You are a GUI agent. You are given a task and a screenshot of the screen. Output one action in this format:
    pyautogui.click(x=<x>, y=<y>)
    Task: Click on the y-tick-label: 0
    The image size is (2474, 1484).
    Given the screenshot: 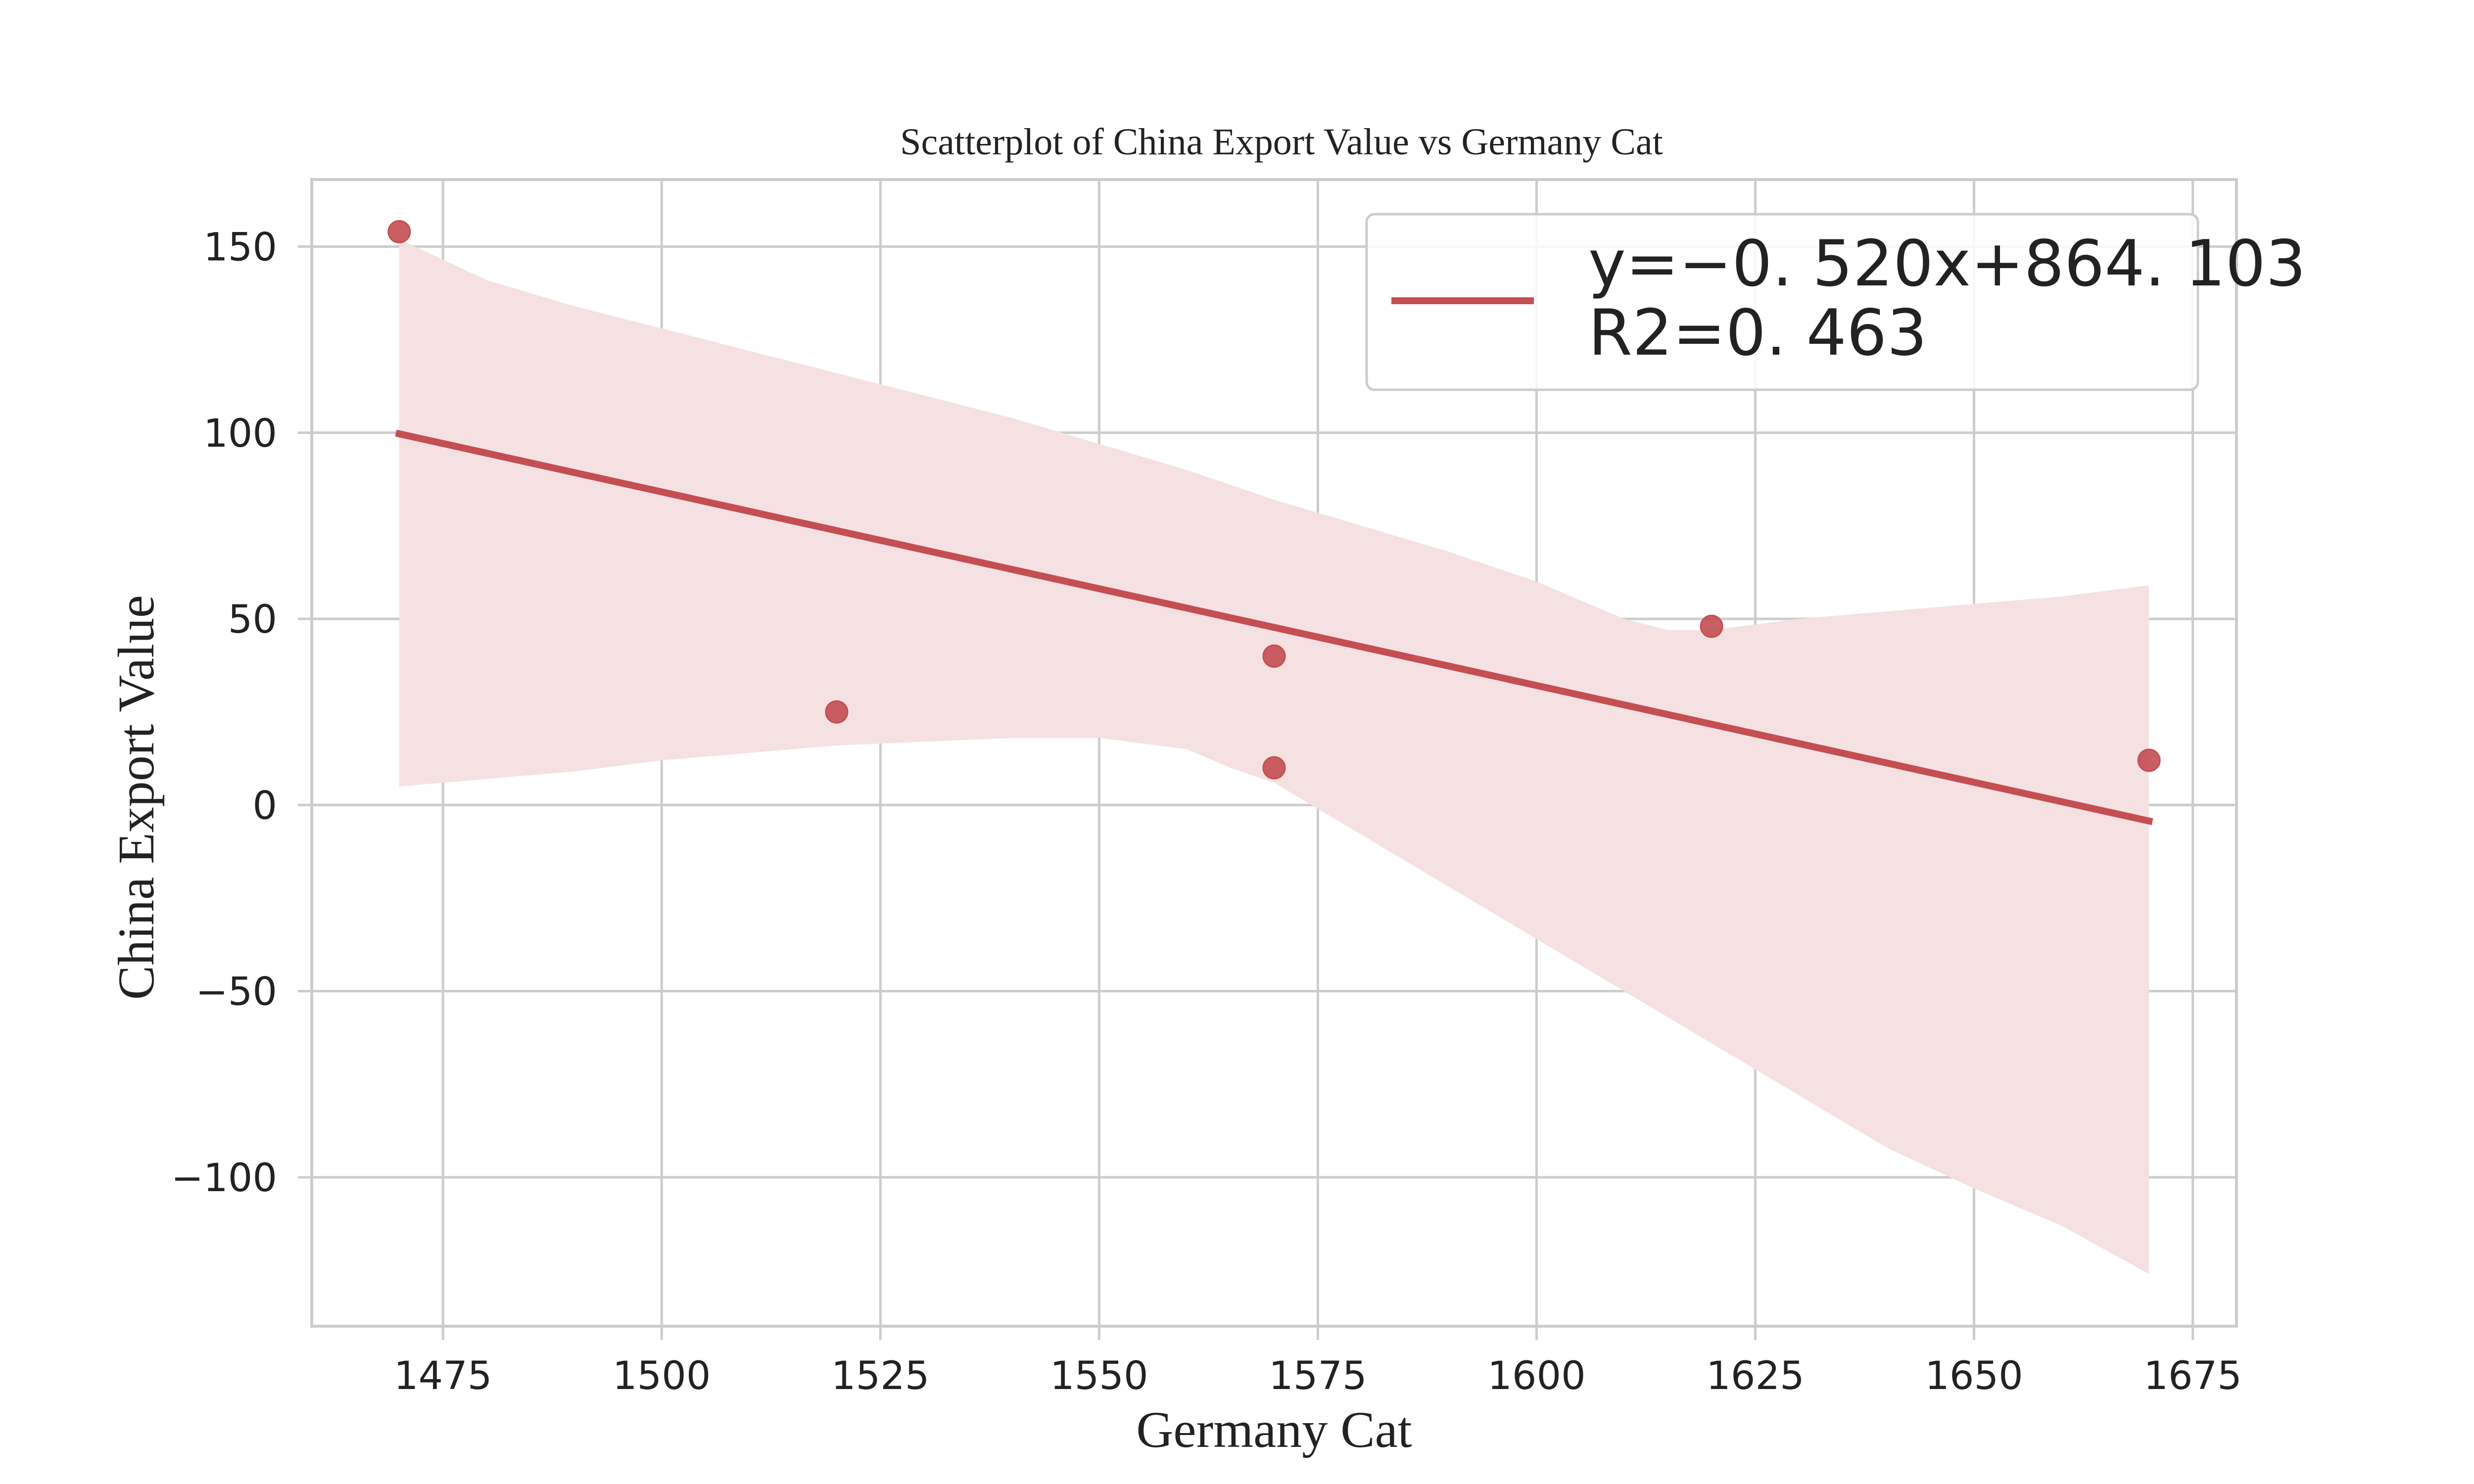 What is the action you would take?
    pyautogui.click(x=264, y=806)
    